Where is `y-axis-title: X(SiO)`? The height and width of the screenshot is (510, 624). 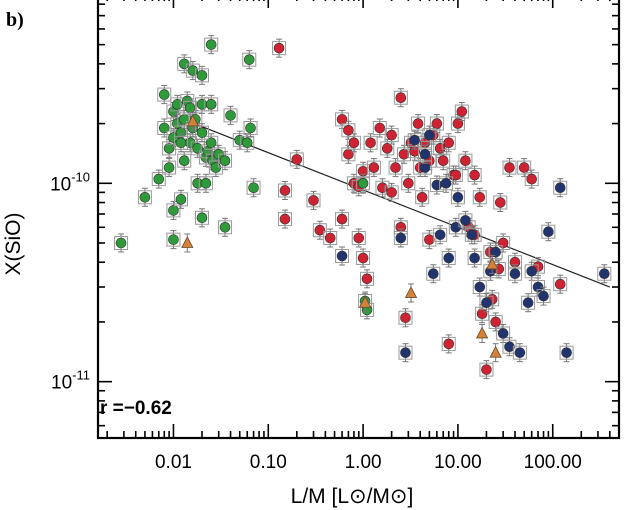
y-axis-title: X(SiO) is located at coordinates (13, 244).